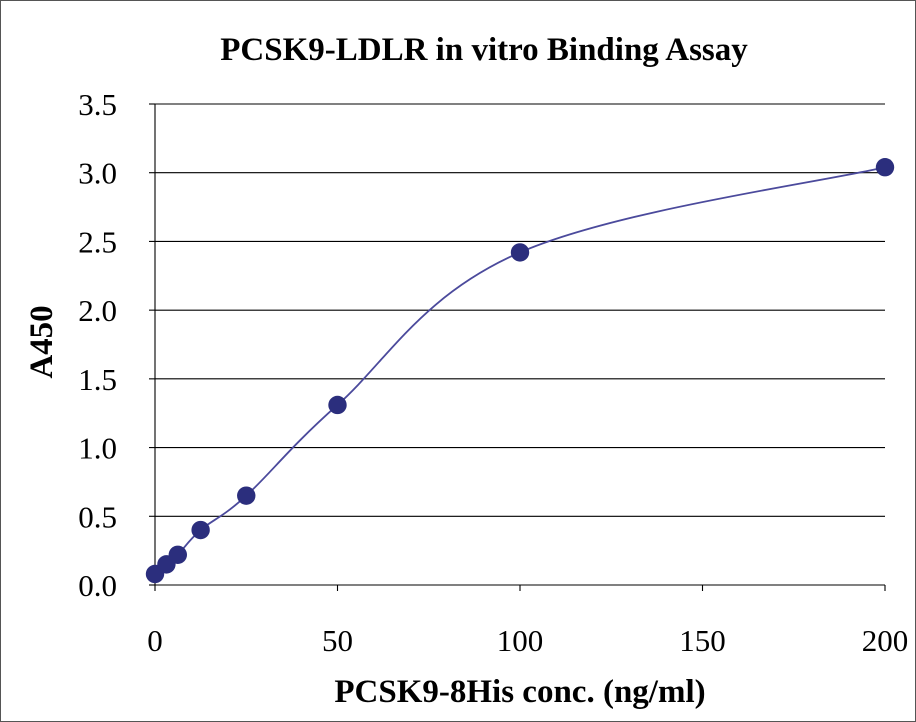 This screenshot has height=722, width=916. Describe the element at coordinates (484, 50) in the screenshot. I see `chart-title: PCSK9-LDLR in vitro Binding Assay` at that location.